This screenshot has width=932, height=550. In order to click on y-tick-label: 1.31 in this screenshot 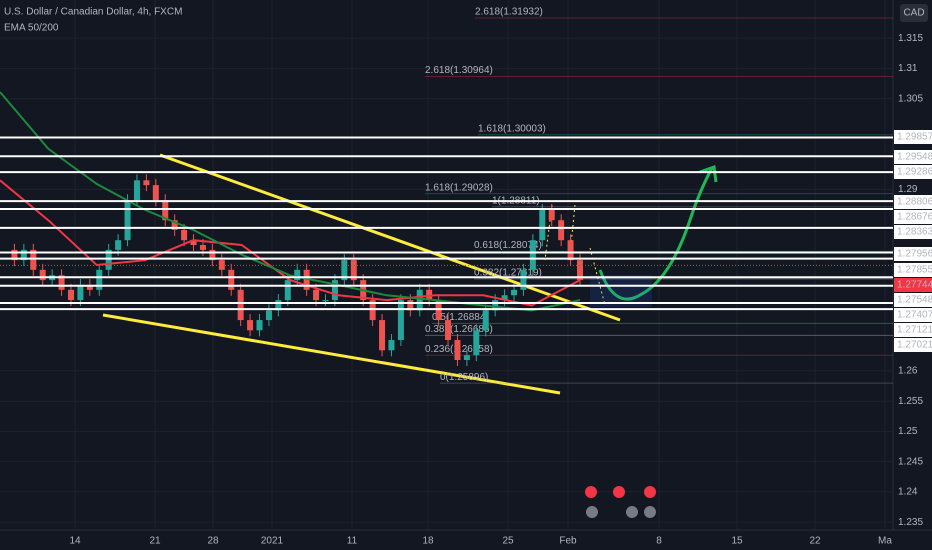, I will do `click(908, 68)`.